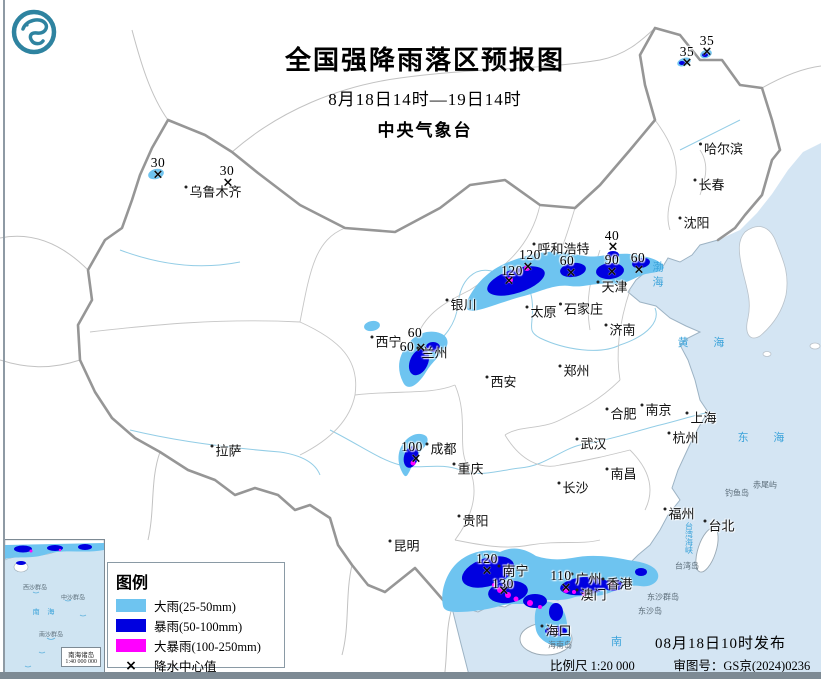  I want to click on city-label: 乌鲁木齐, so click(213, 191).